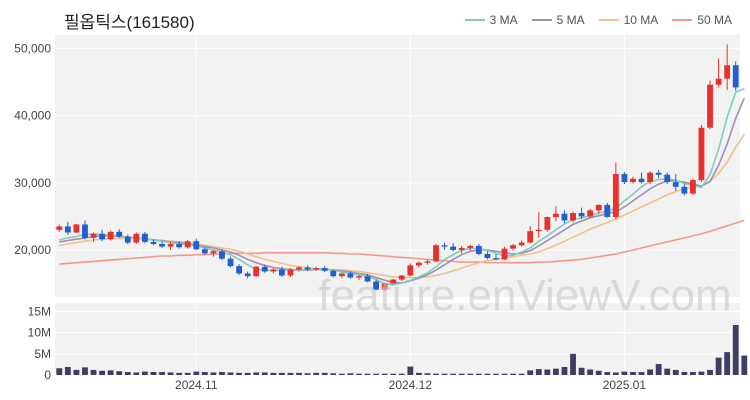 The width and height of the screenshot is (750, 400). Describe the element at coordinates (702, 20) in the screenshot. I see `legend-item-ma50: 50 MA` at that location.